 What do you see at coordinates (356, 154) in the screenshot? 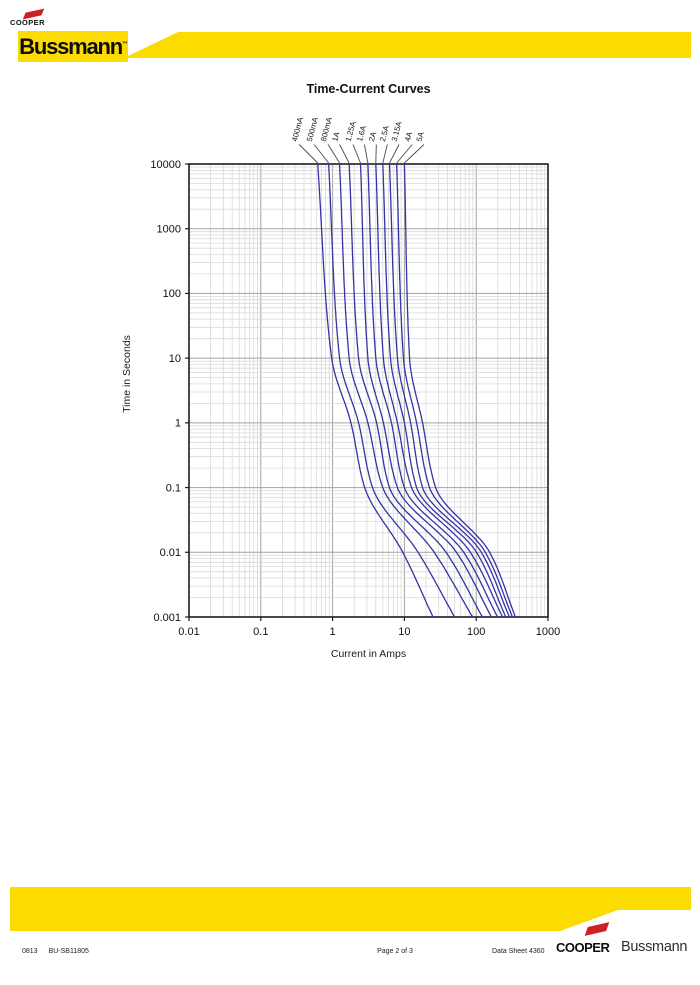
I see `curve-label-leader-1.25A` at bounding box center [356, 154].